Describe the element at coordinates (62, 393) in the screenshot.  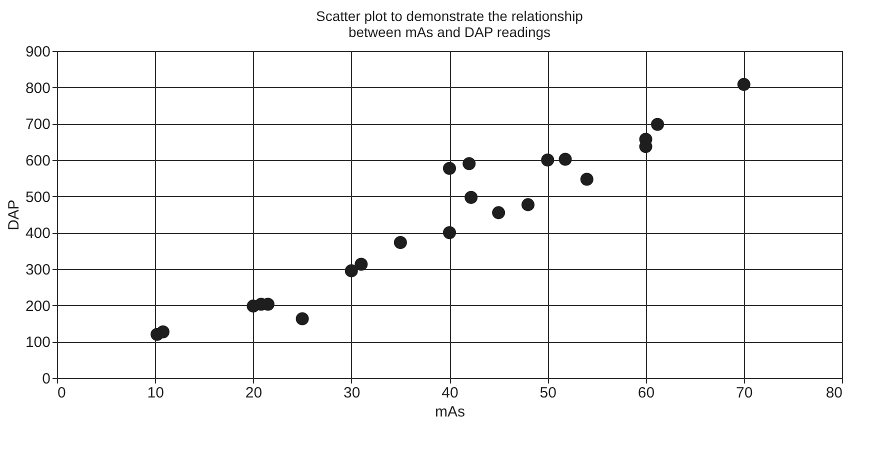
I see `x-tick-label: 0` at that location.